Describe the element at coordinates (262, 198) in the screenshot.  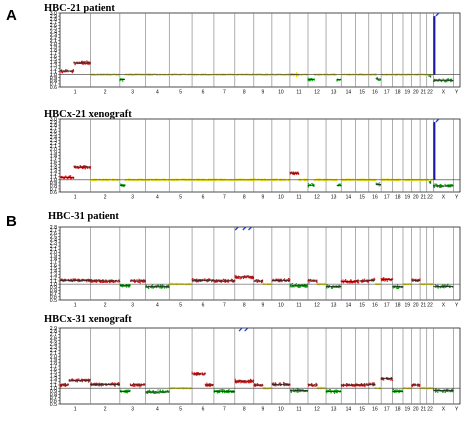
I see `chromosome-label: 9` at that location.